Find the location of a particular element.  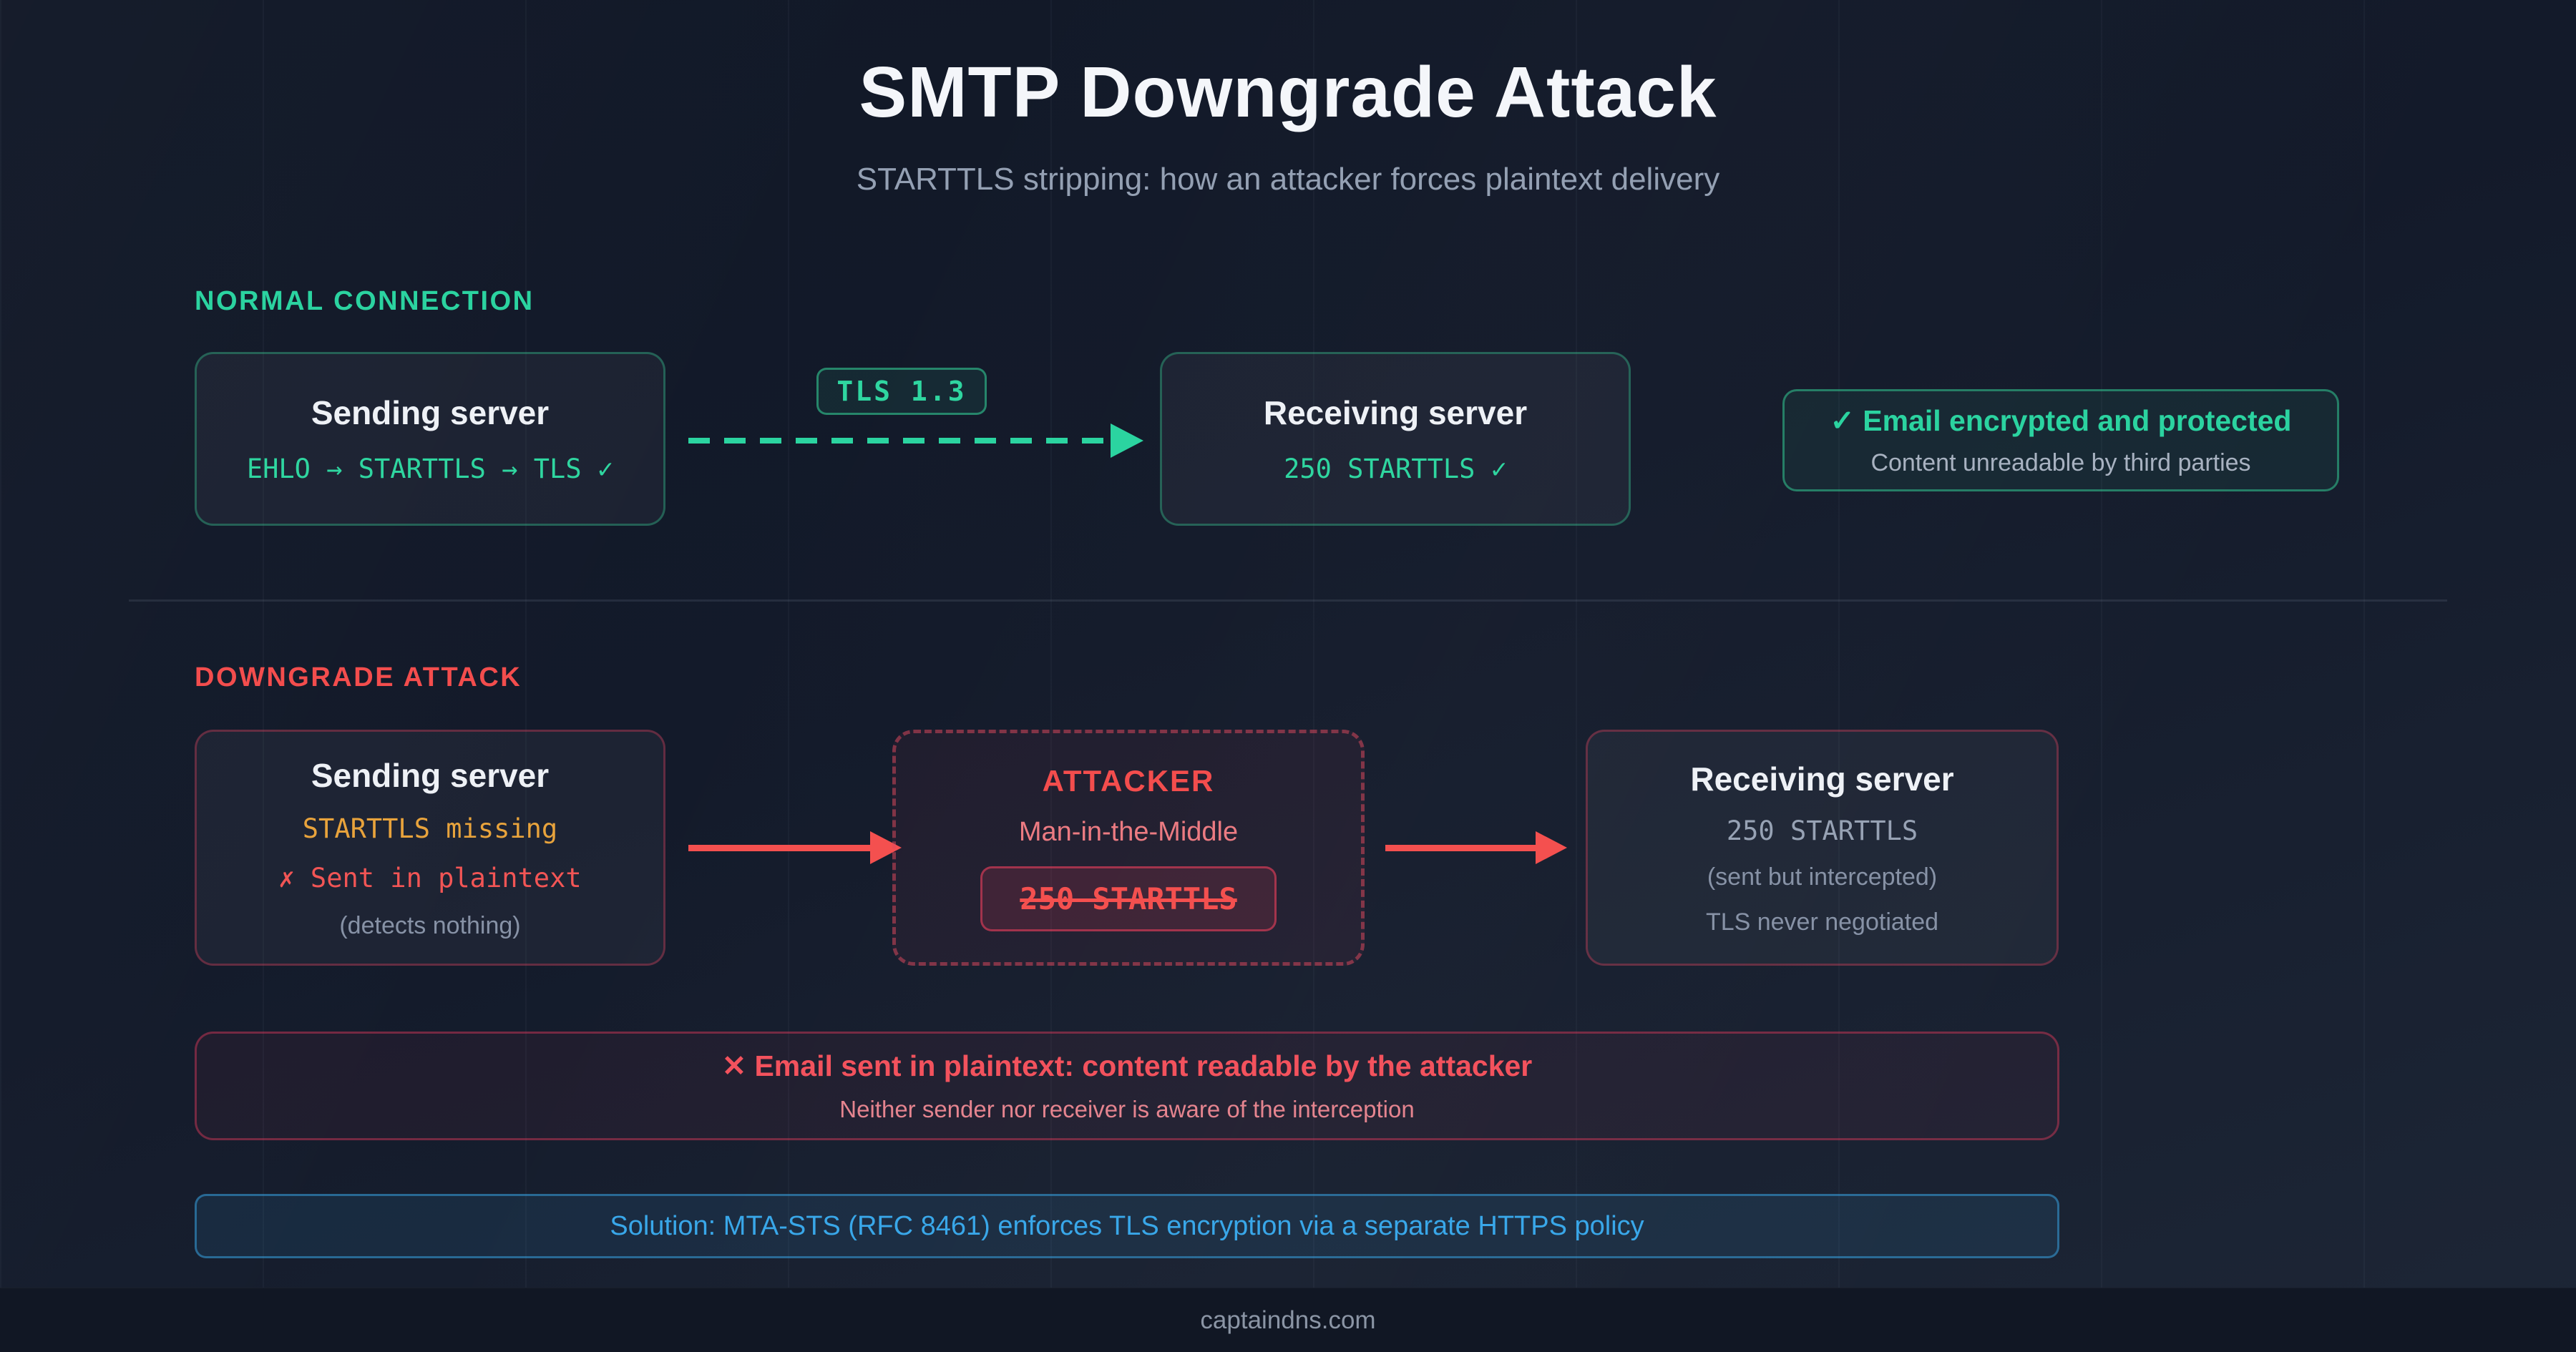

encrypted-status-title: ✓ Email encrypted and protected is located at coordinates (2061, 421).